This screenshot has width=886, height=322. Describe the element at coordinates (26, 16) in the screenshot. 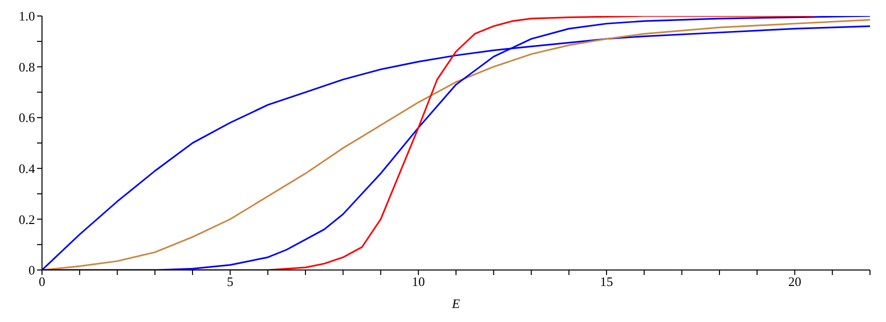

I see `y-tick-label: 1.0` at that location.